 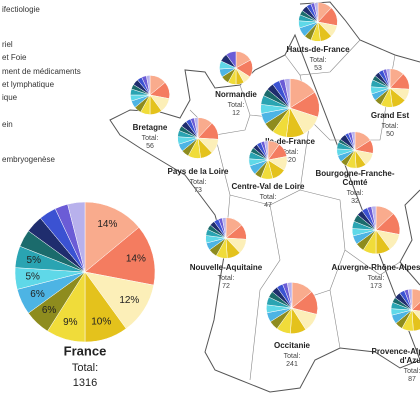 I want to click on region-total: 56, so click(x=150, y=146).